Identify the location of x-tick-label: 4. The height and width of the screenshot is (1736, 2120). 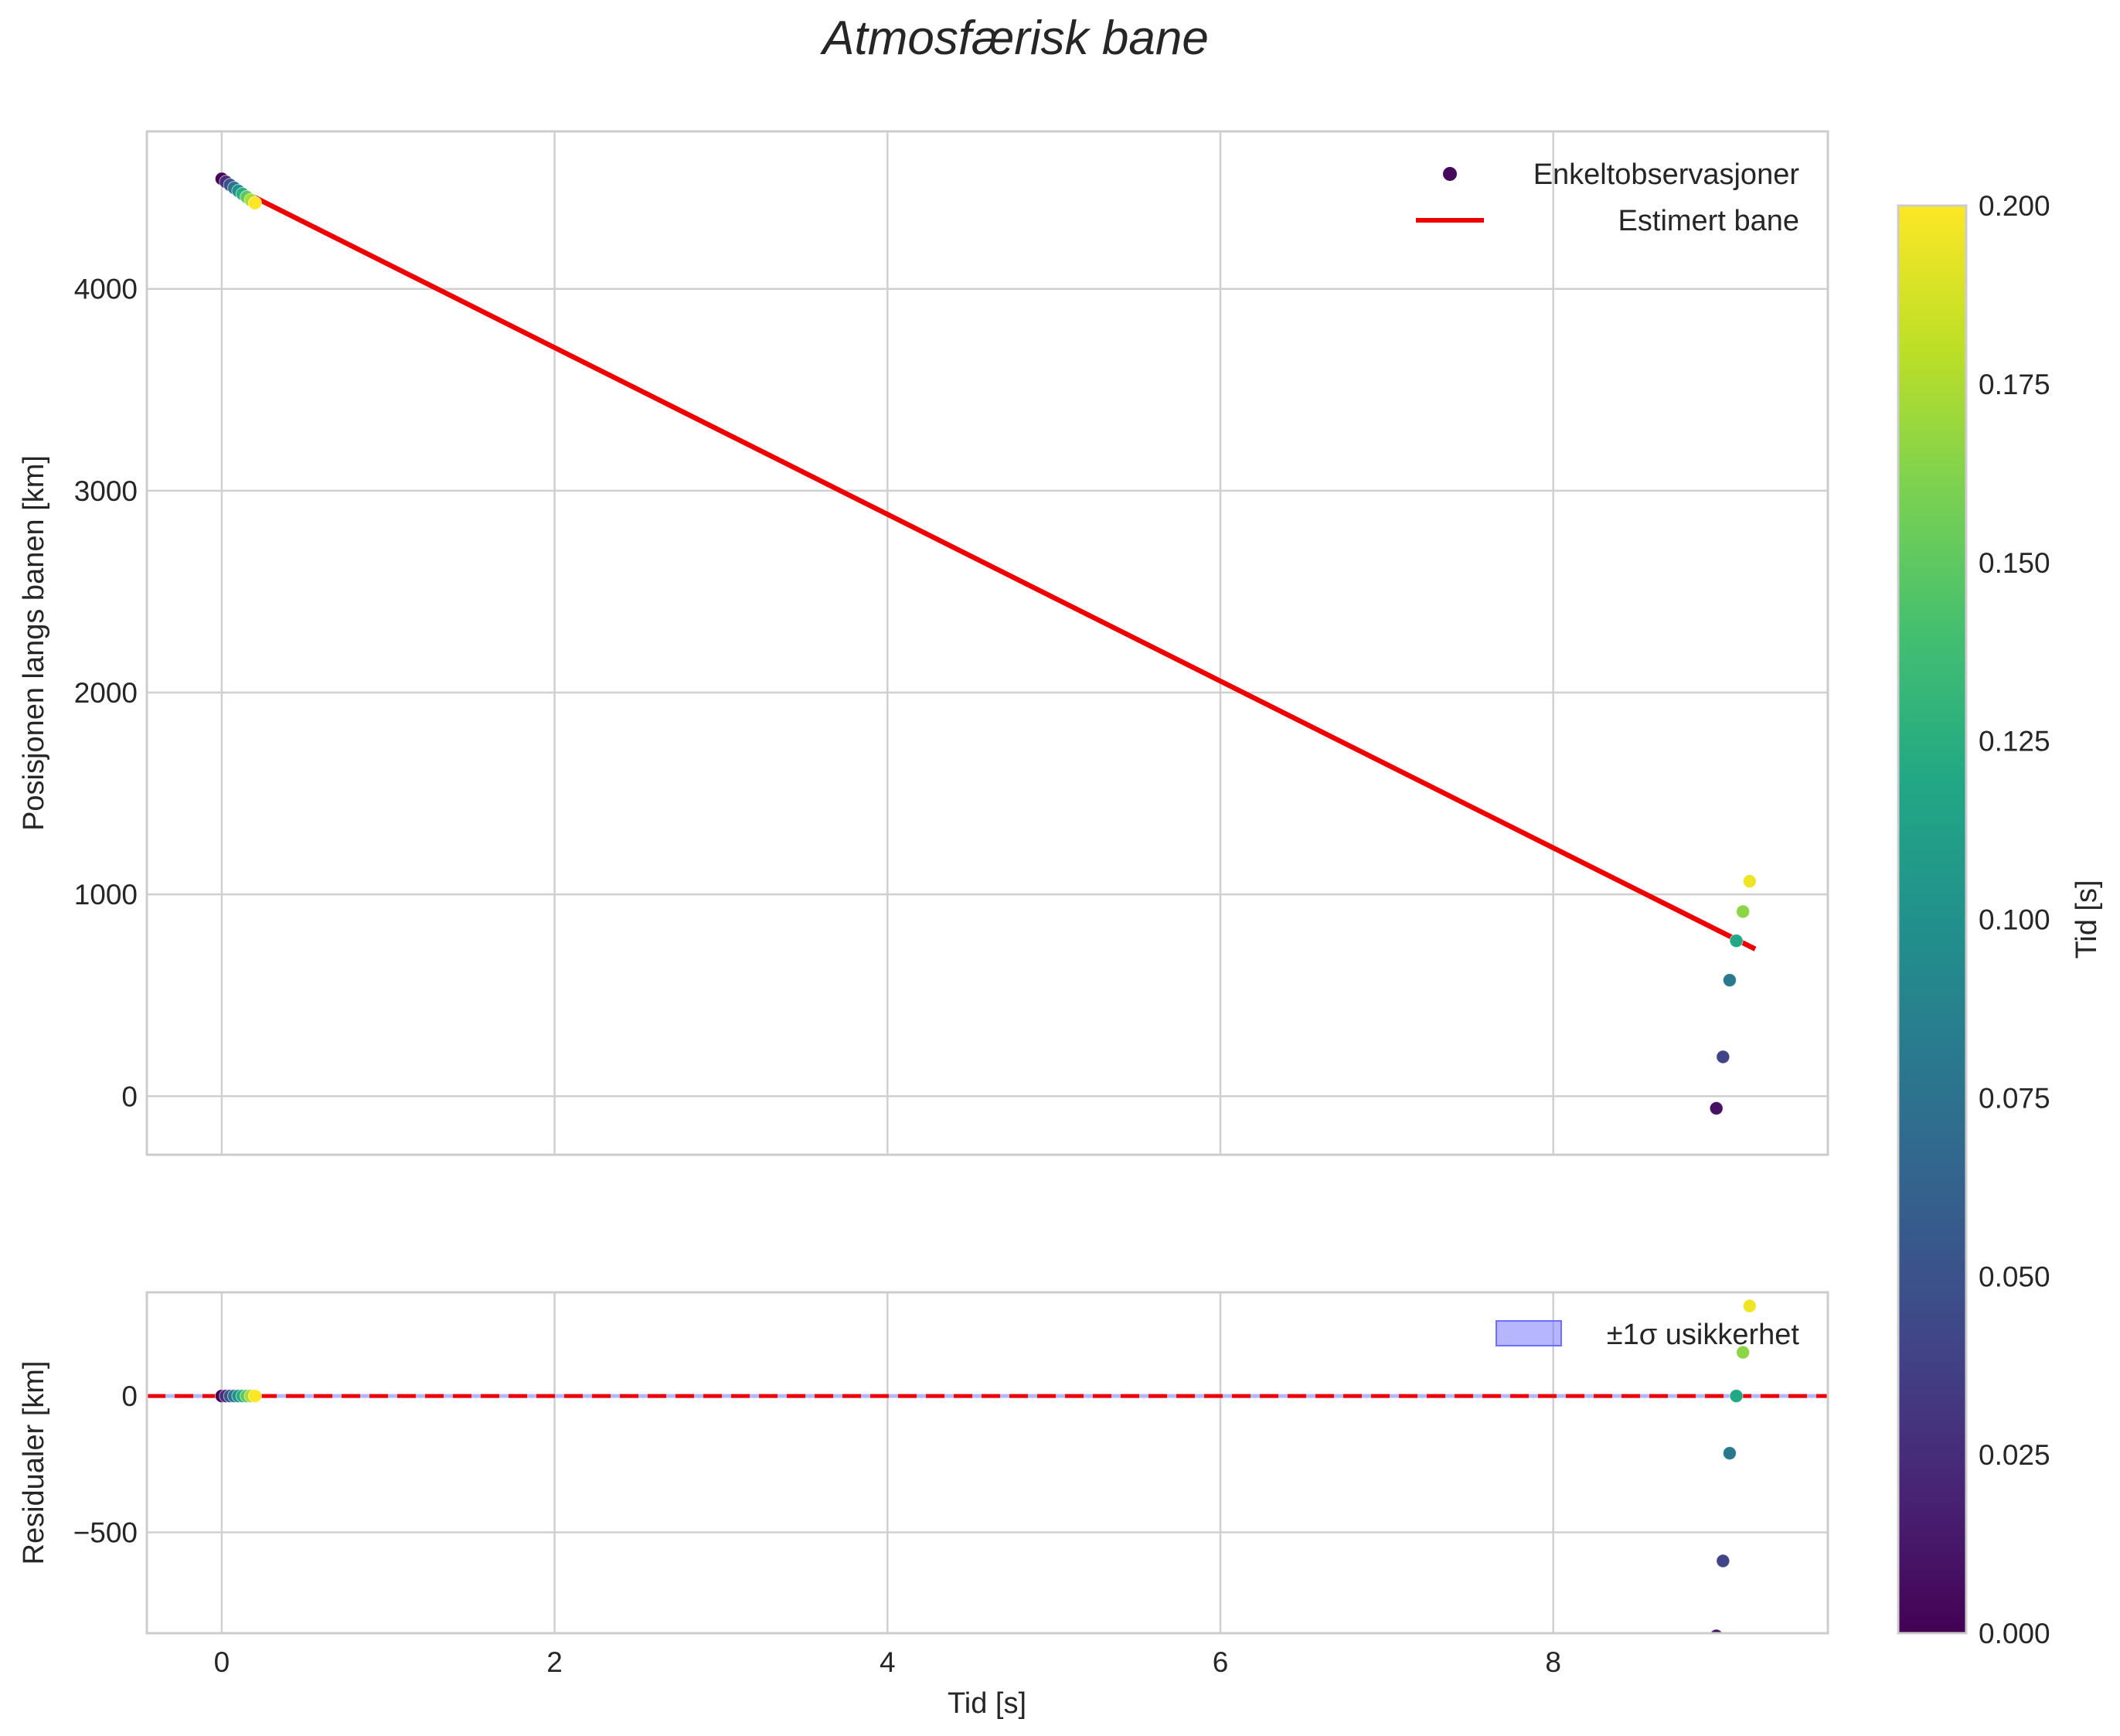
(888, 1662).